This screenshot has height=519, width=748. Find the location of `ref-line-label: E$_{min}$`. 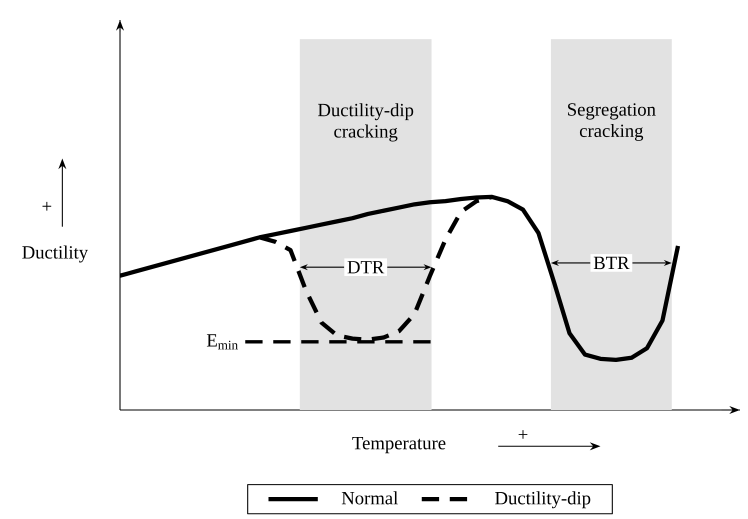

ref-line-label: E$_{min}$ is located at coordinates (222, 342).